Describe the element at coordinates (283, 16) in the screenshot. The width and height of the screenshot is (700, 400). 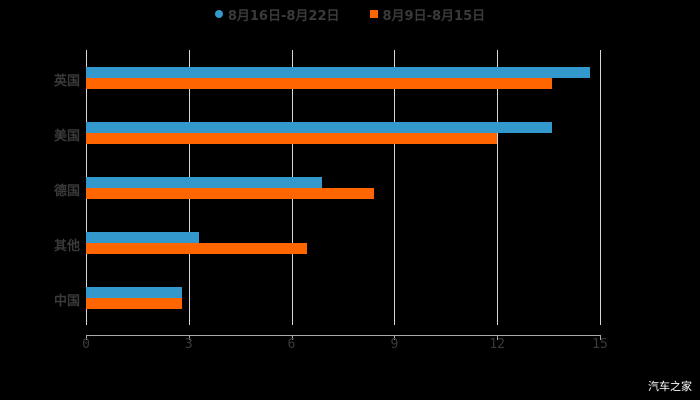
I see `legend-label: 8月16日-8月22日` at that location.